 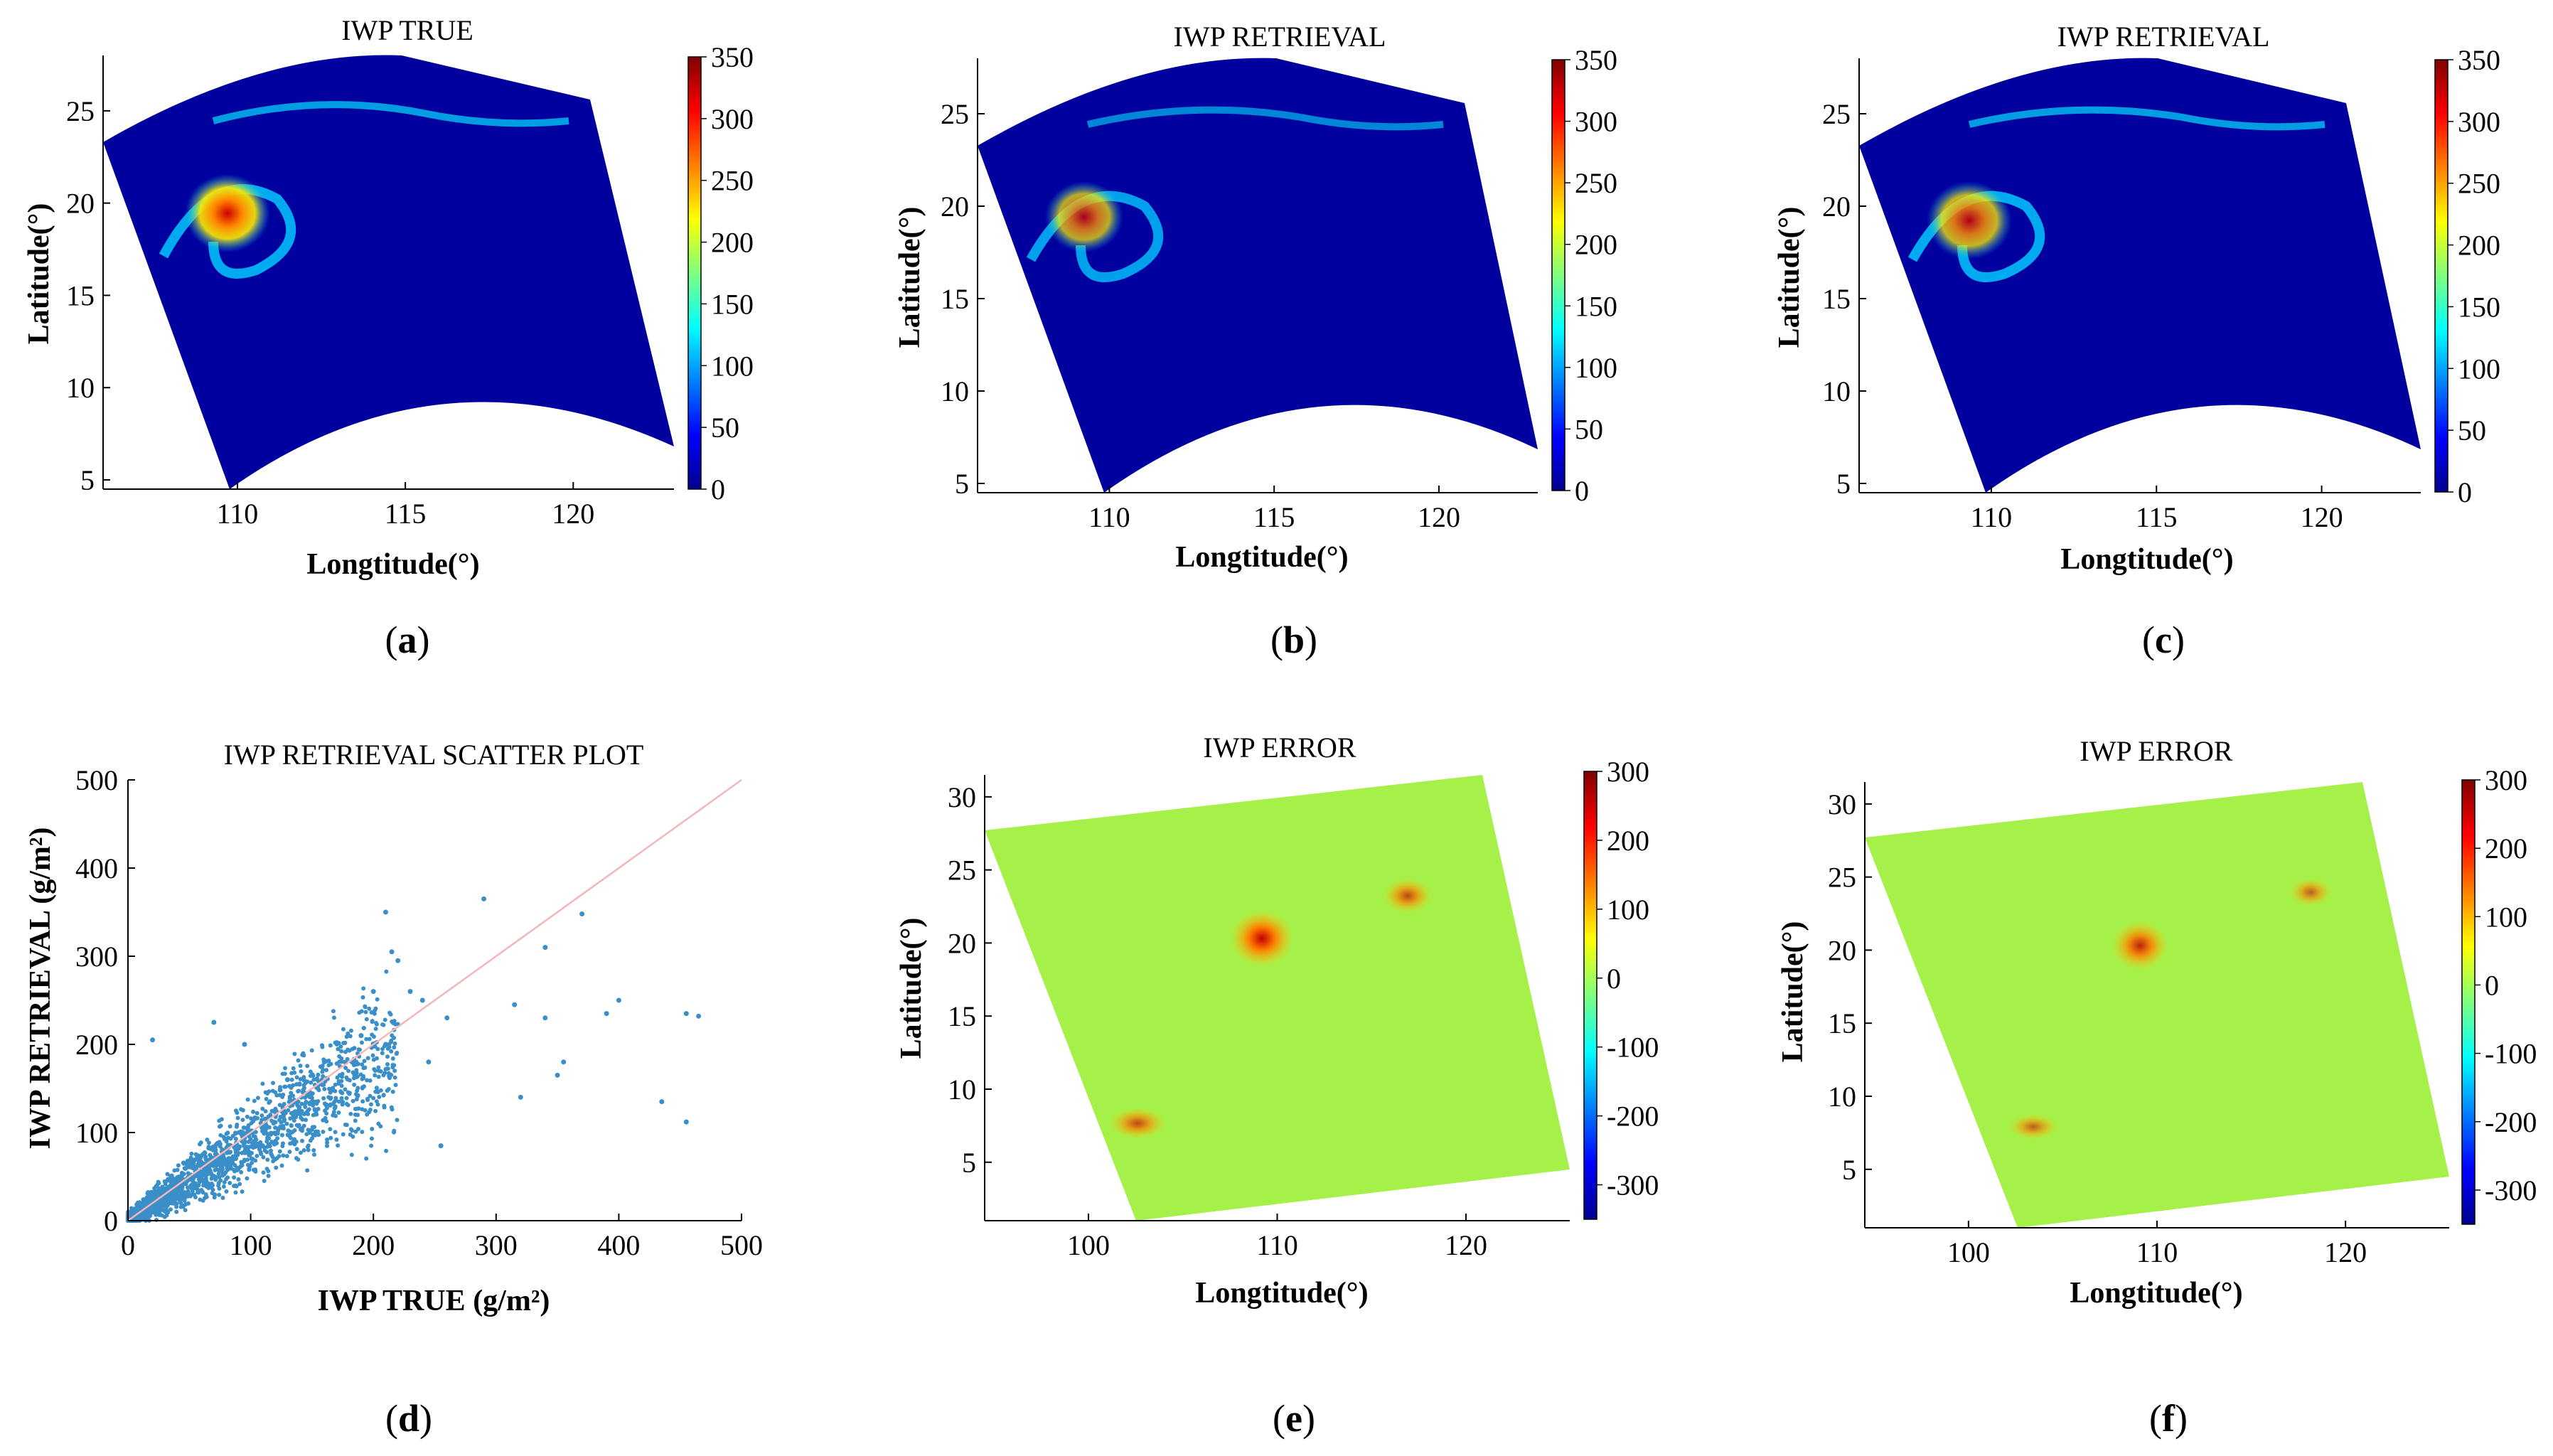 I want to click on panel-e-ytick-label: 20, so click(x=962, y=943).